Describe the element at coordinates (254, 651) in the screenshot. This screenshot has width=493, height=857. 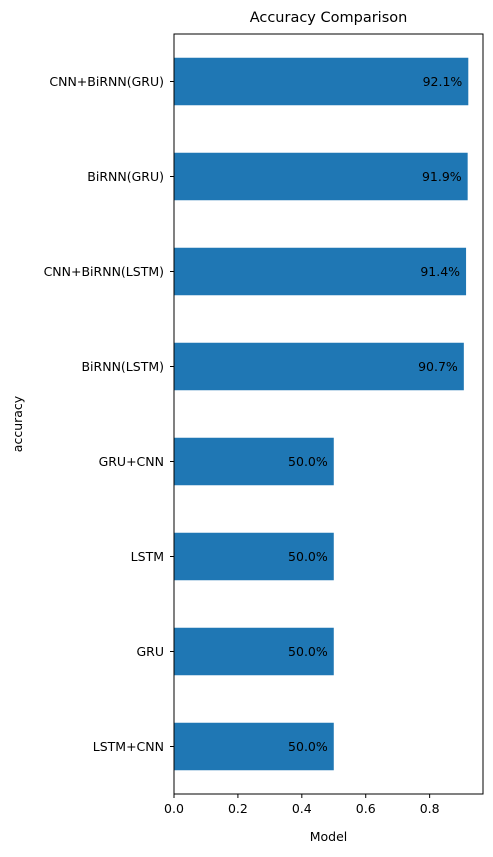
I see `bar-gru` at that location.